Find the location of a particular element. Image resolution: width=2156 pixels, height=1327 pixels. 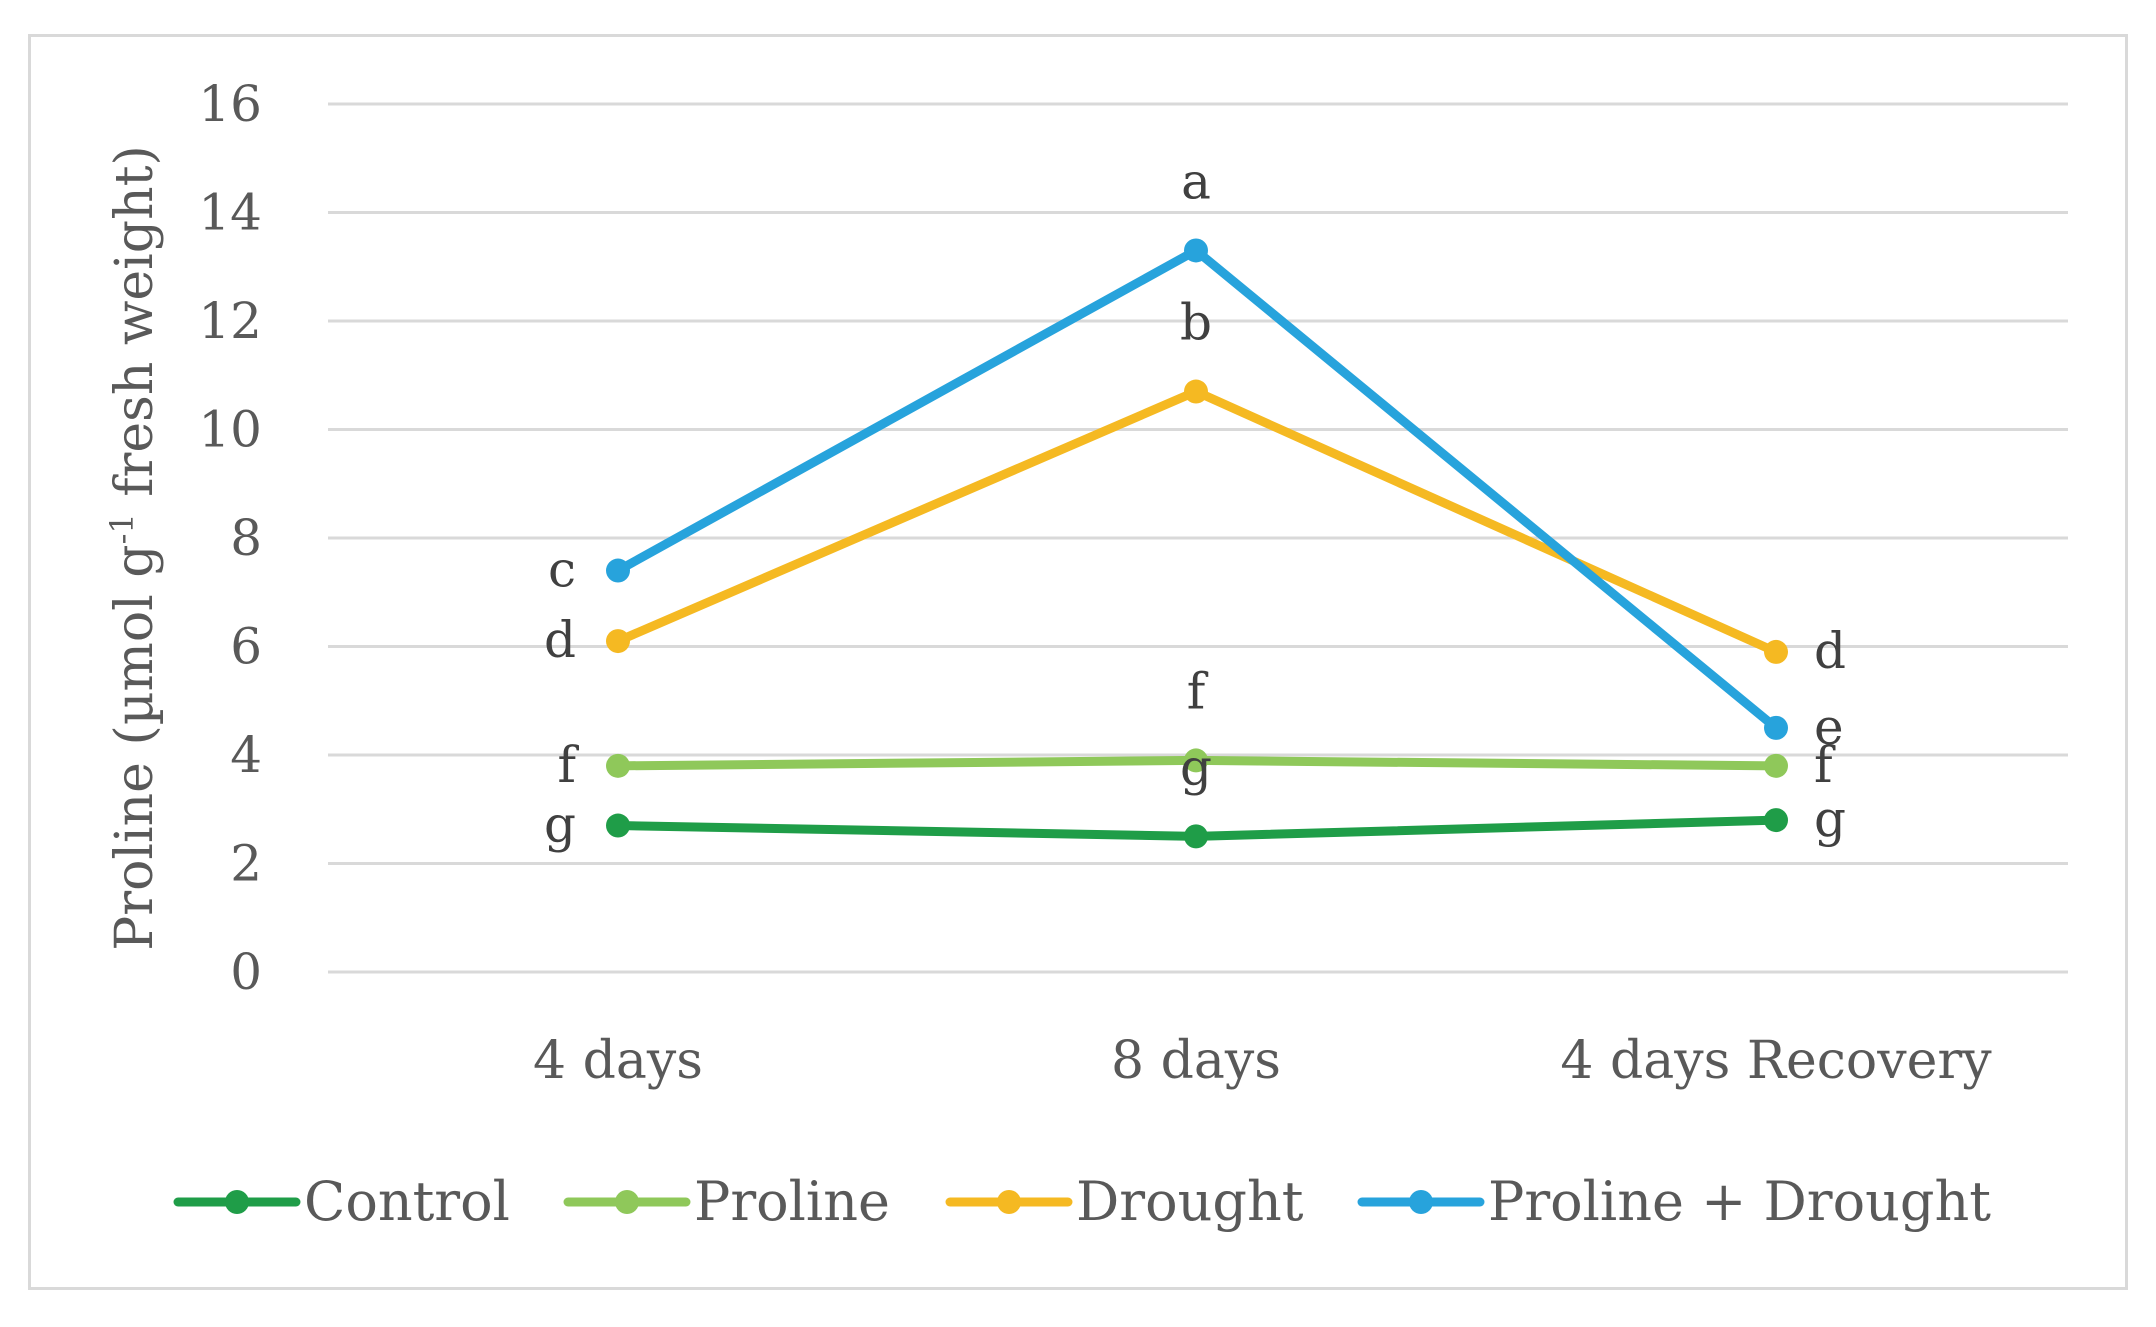

legend-item: Drought is located at coordinates (1124, 1201).